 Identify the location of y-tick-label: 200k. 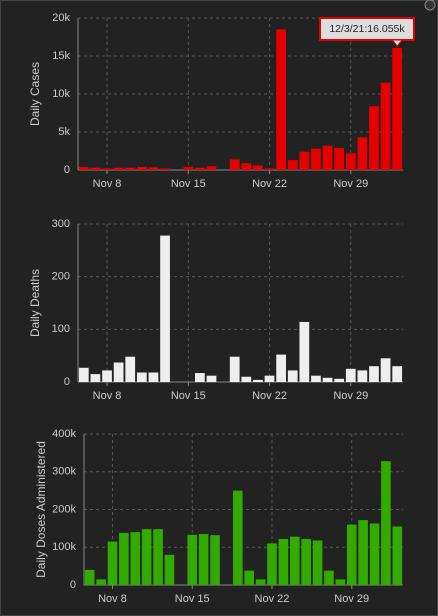
(64, 509).